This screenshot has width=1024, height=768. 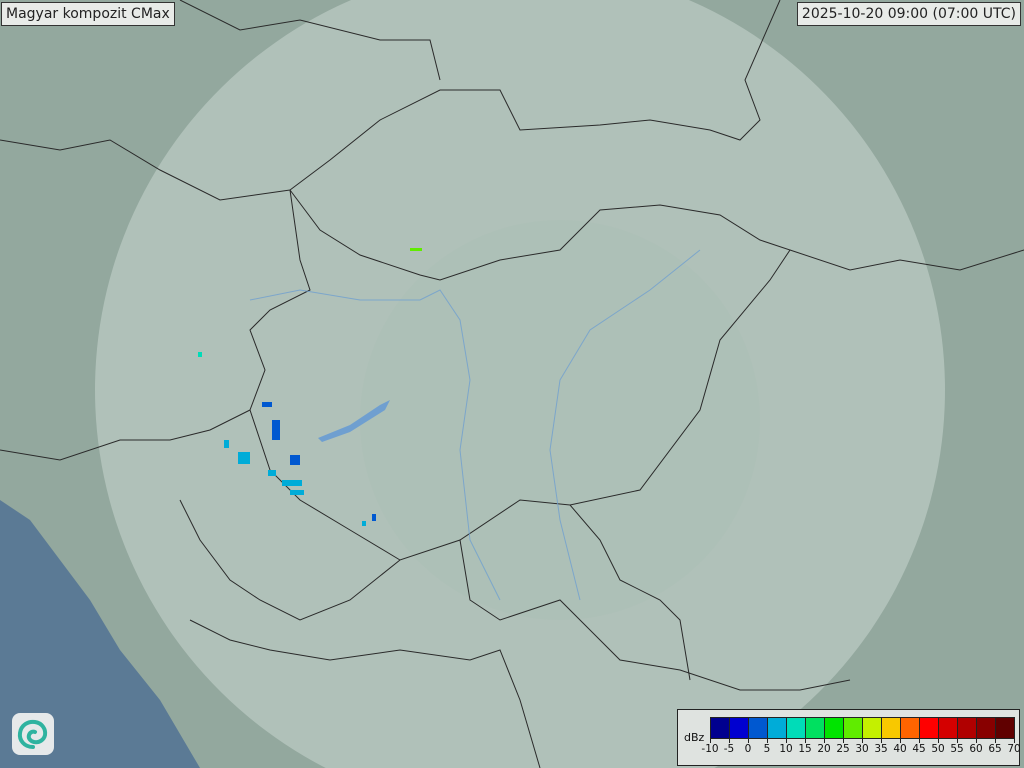 I want to click on legend-tick-label: 45, so click(x=919, y=749).